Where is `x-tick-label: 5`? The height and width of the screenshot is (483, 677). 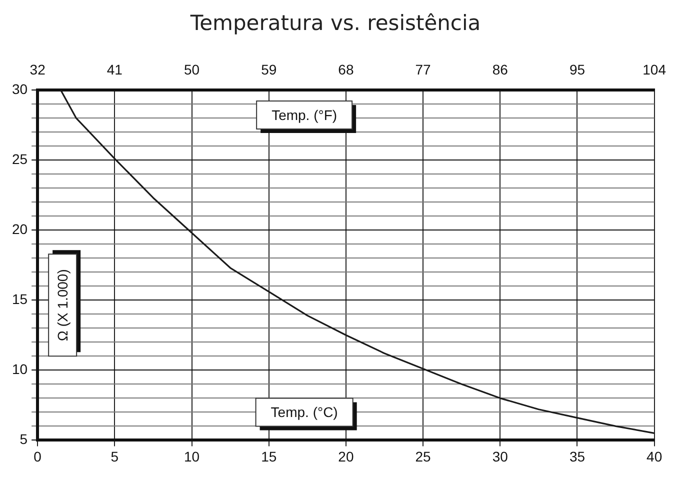 x-tick-label: 5 is located at coordinates (114, 456).